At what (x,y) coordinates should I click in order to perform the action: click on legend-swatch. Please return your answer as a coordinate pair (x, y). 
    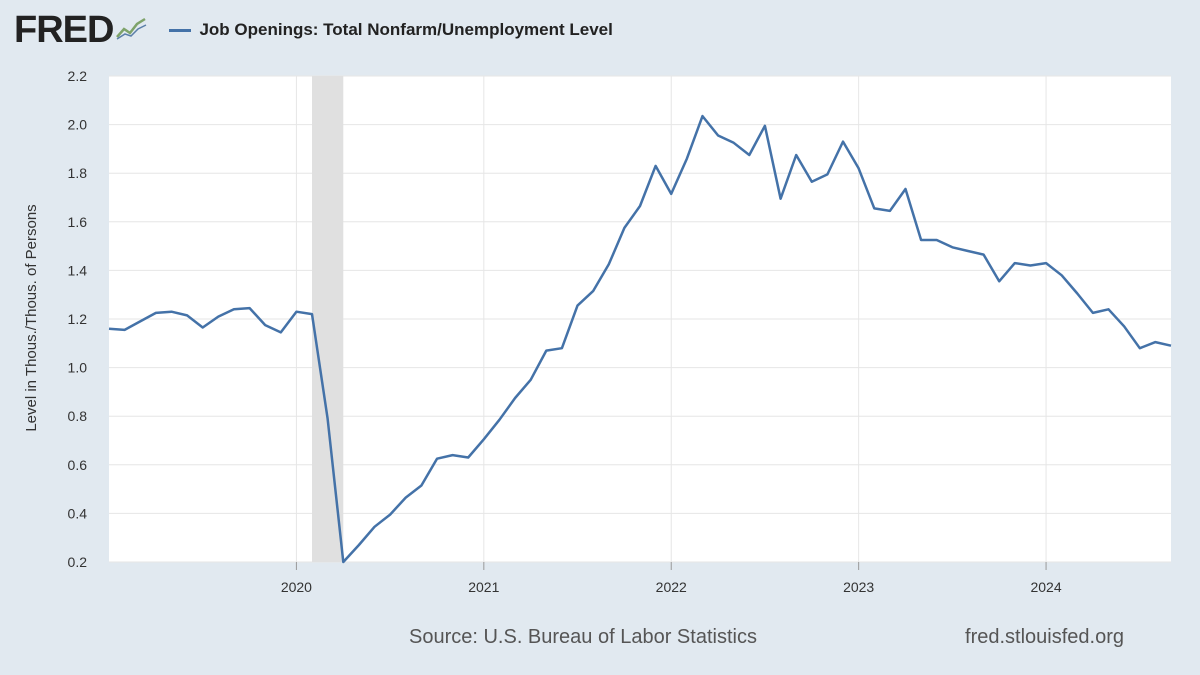
    Looking at the image, I should click on (180, 30).